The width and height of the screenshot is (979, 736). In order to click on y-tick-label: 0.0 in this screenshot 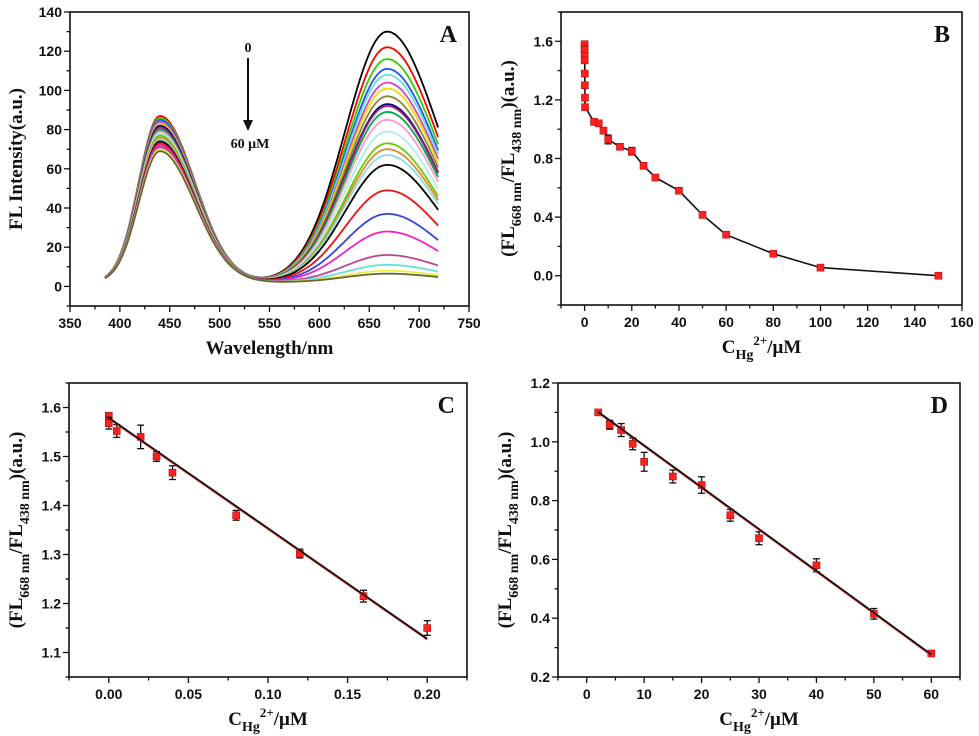, I will do `click(544, 276)`.